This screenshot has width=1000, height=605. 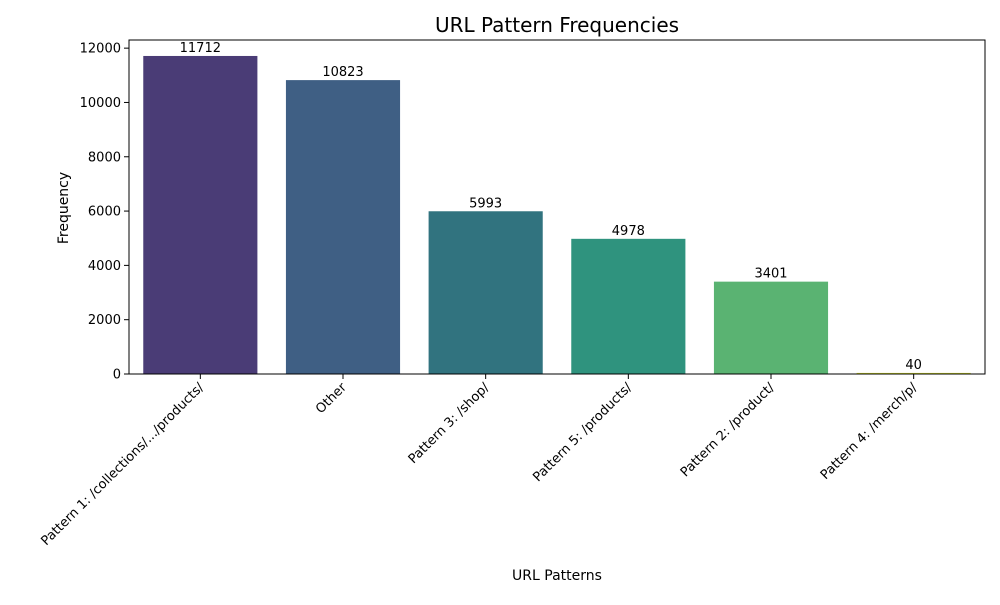 What do you see at coordinates (557, 25) in the screenshot?
I see `chart-title: URL Pattern Frequencies` at bounding box center [557, 25].